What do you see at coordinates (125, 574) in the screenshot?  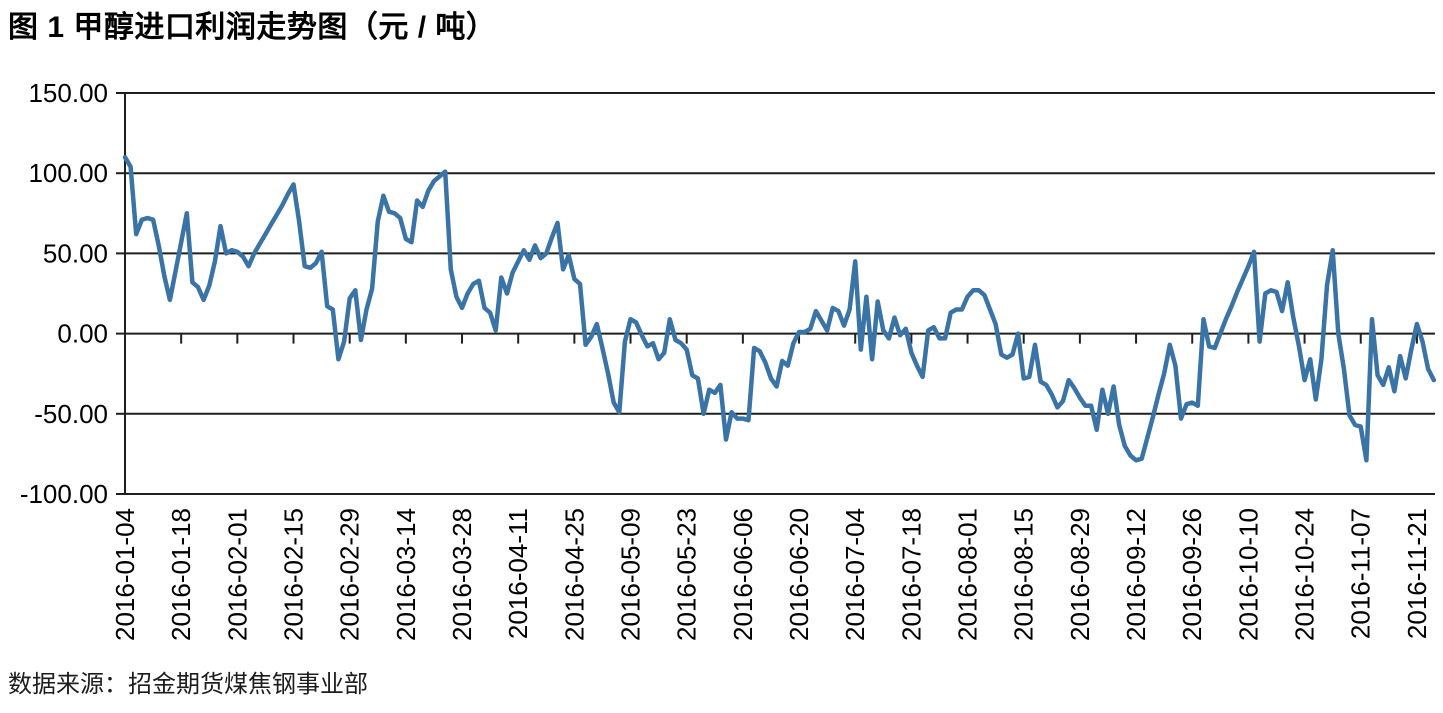 I see `x-axis-label: 2016-01-04` at bounding box center [125, 574].